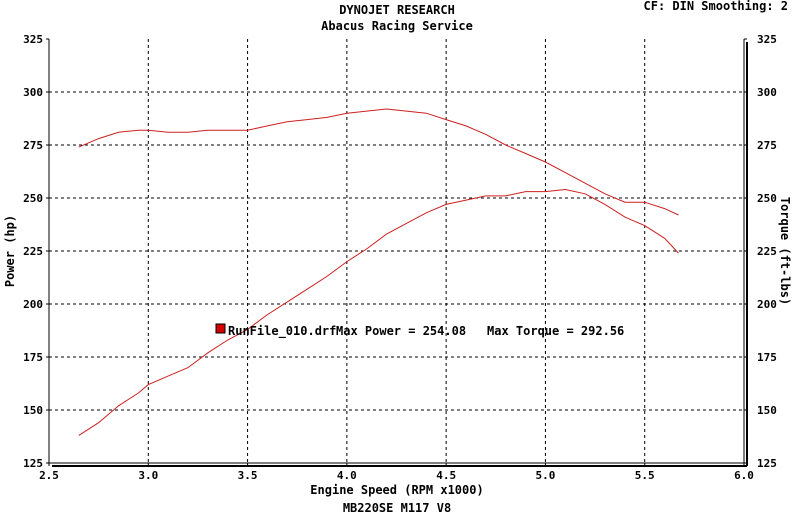 The height and width of the screenshot is (516, 795). I want to click on y-tick-label-right: 125, so click(767, 463).